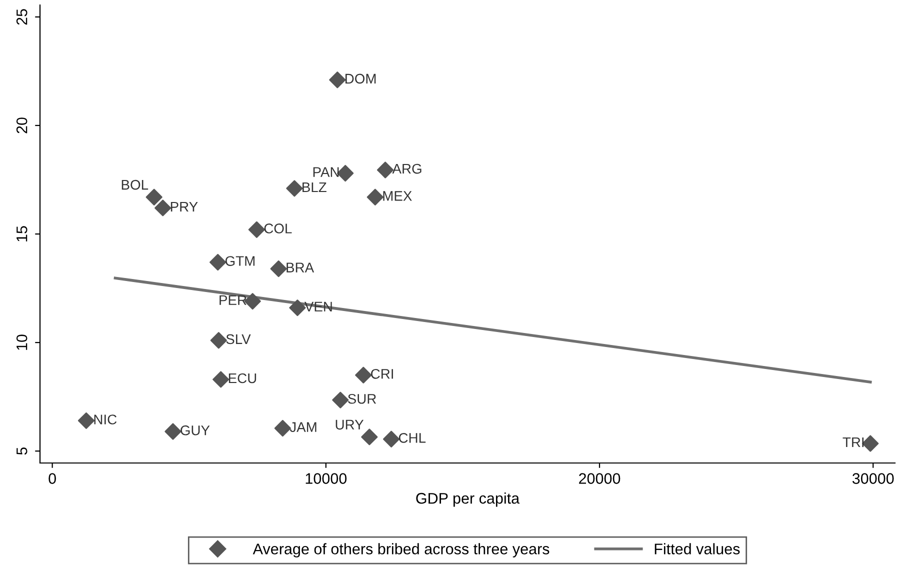  Describe the element at coordinates (407, 169) in the screenshot. I see `data-label: ARG` at that location.